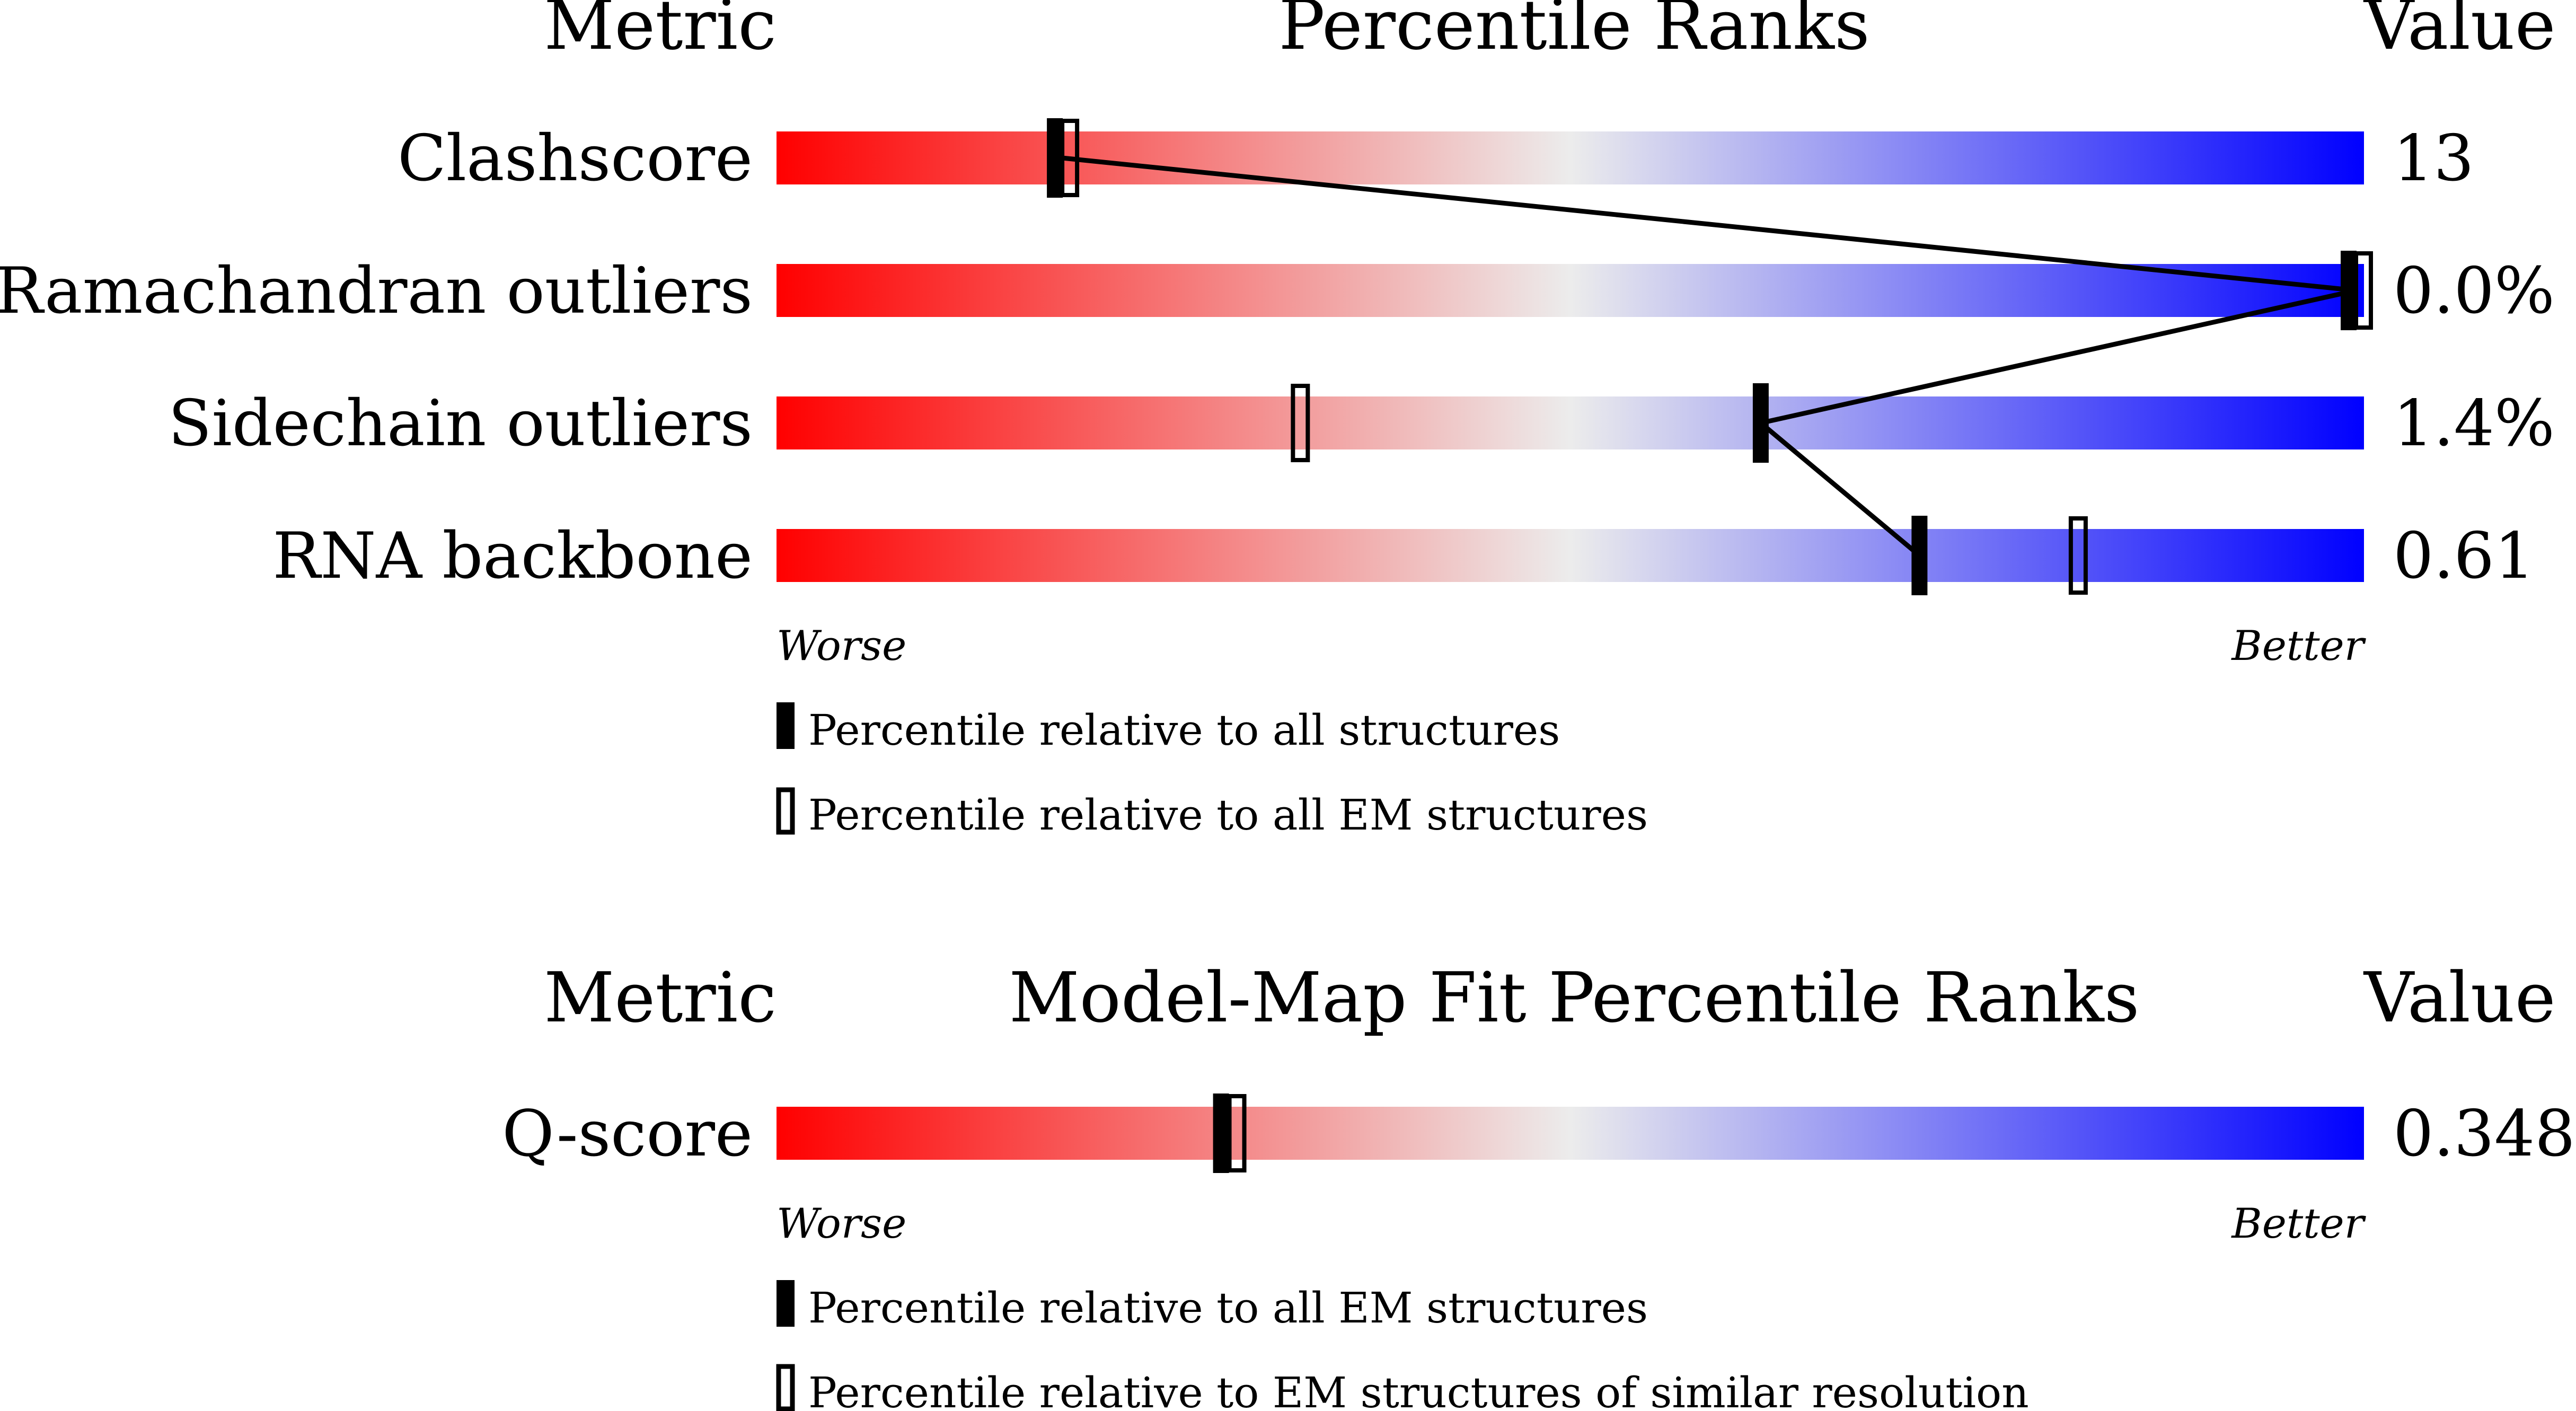  I want to click on metric-label: Ramachandran outliers, so click(376, 291).